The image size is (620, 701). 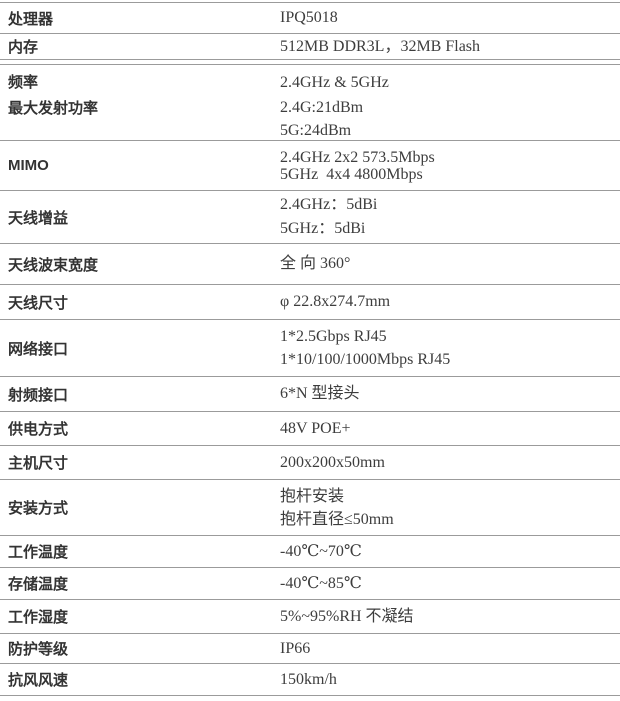 I want to click on spec-value-line: φ 22.8x274.7mm, so click(x=335, y=301).